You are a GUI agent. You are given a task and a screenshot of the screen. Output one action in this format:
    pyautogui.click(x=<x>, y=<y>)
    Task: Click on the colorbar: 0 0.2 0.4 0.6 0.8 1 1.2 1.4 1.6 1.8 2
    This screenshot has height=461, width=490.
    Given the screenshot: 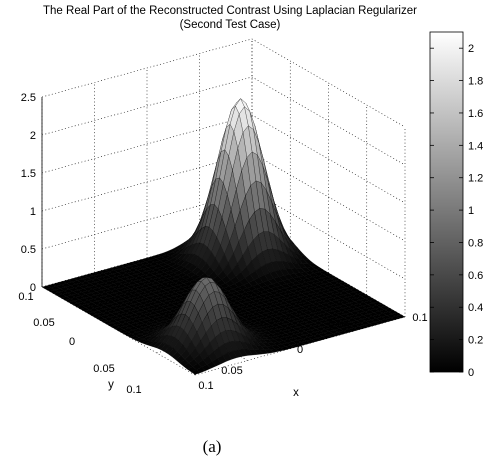 What is the action you would take?
    pyautogui.click(x=456, y=205)
    